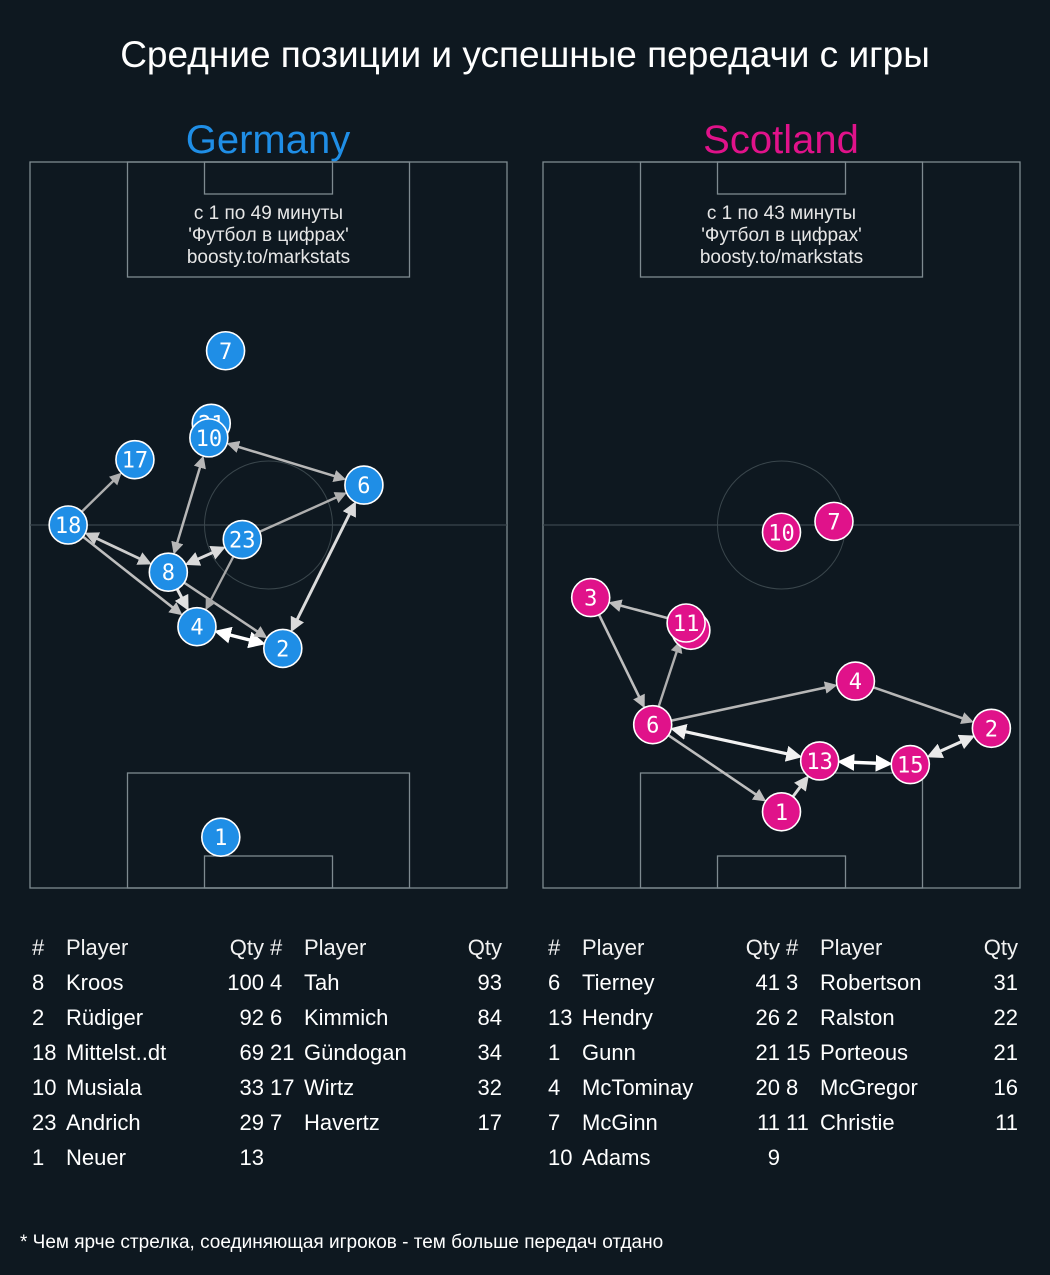 This screenshot has height=1275, width=1050. What do you see at coordinates (268, 140) in the screenshot?
I see `team-title-germany: Germany` at bounding box center [268, 140].